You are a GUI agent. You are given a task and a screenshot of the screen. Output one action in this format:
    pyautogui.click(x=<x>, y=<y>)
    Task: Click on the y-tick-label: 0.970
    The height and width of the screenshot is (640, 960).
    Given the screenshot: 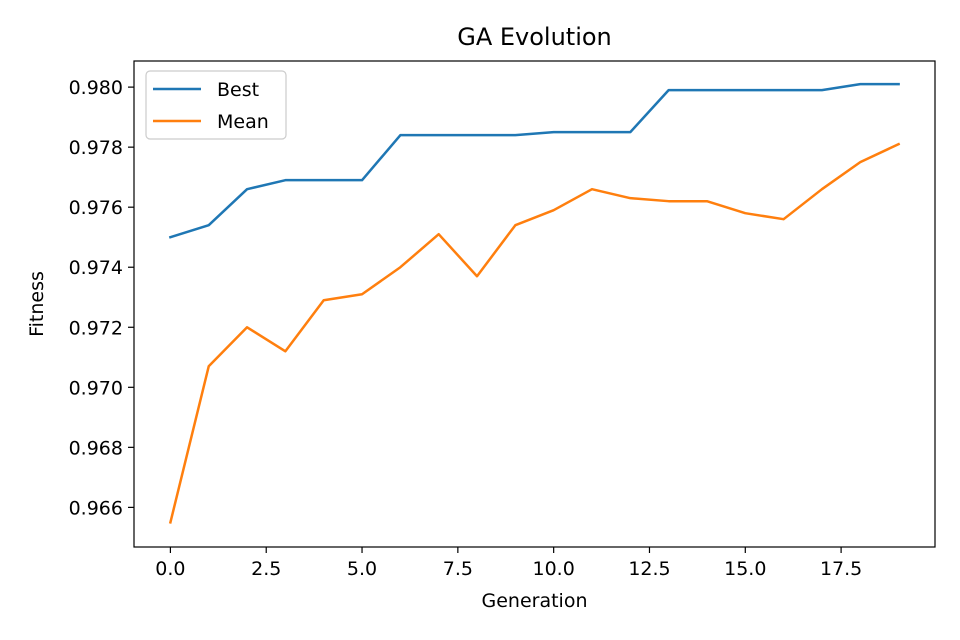 What is the action you would take?
    pyautogui.click(x=96, y=388)
    